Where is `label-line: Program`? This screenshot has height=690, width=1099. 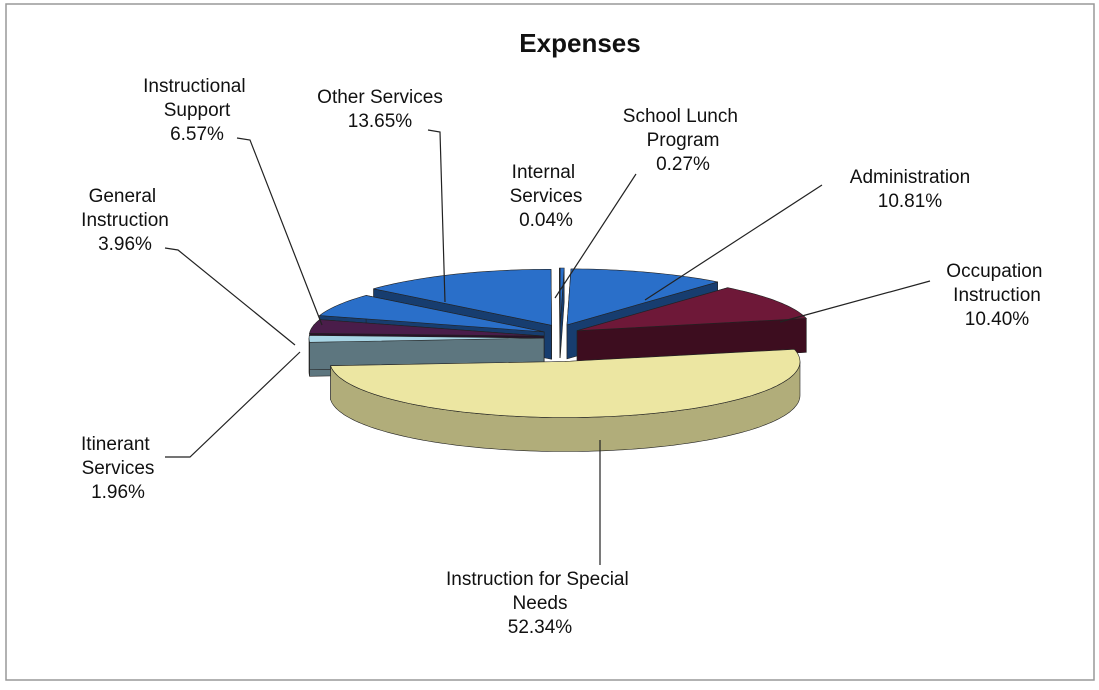
label-line: Program is located at coordinates (683, 140).